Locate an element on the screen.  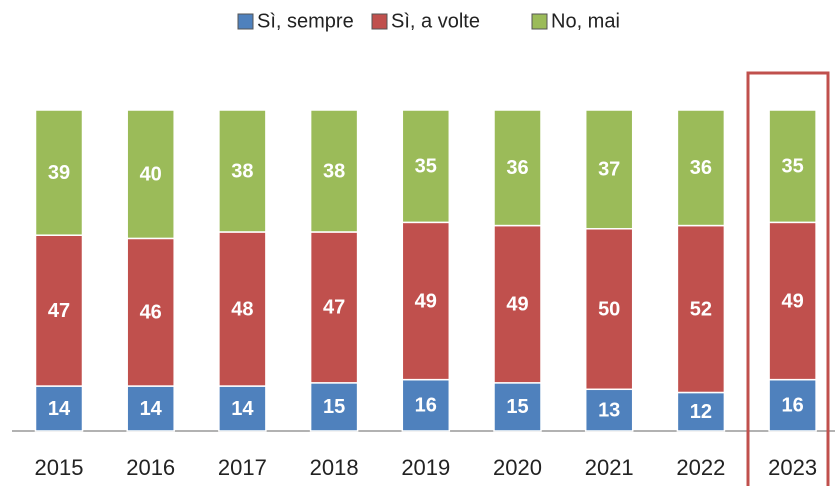
data-label: 50 is located at coordinates (609, 309).